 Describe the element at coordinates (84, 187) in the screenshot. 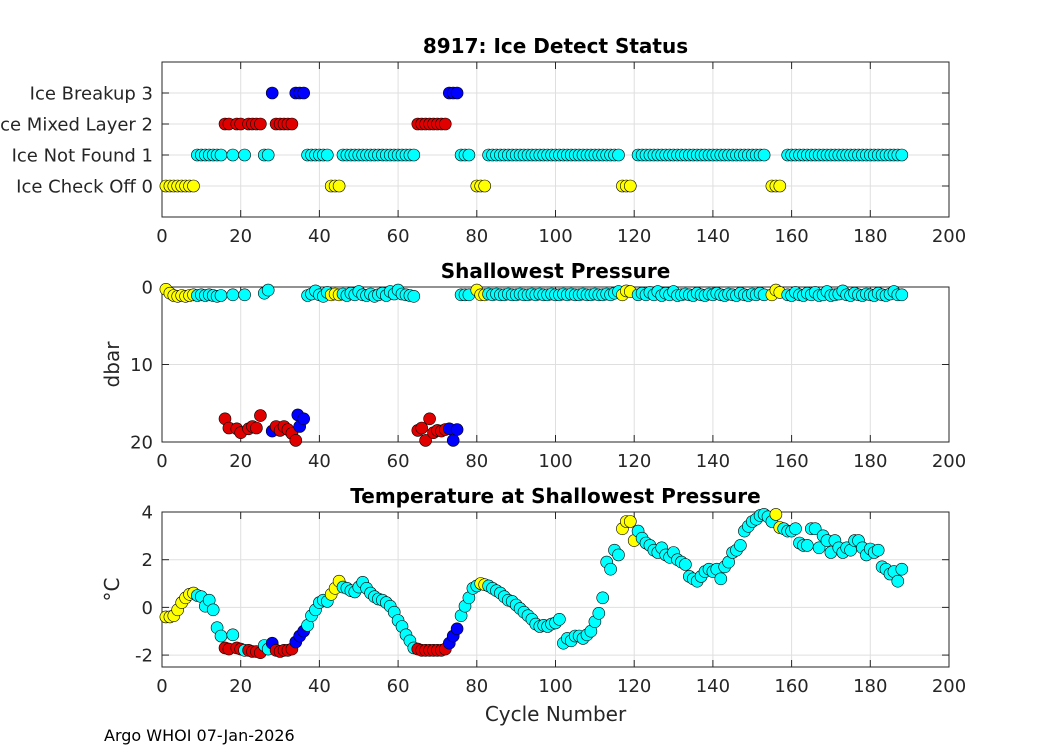

I see `y-tick-label: Ice Check Off 0` at that location.